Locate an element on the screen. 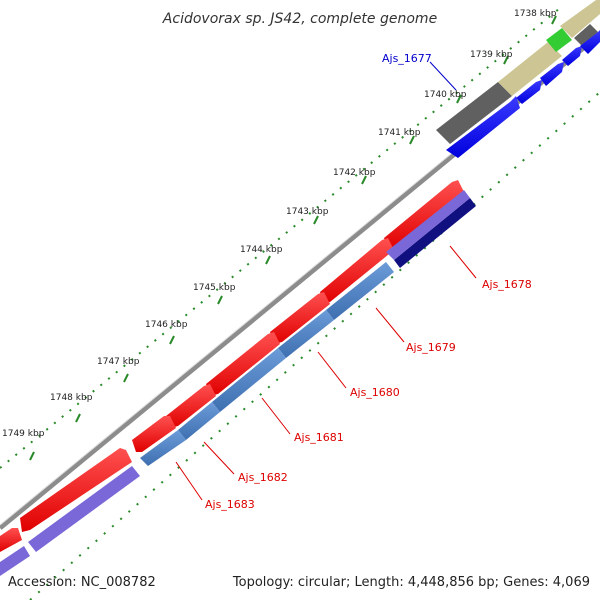 Image resolution: width=600 pixels, height=600 pixels. tick-label: 1738 kbp is located at coordinates (535, 14).